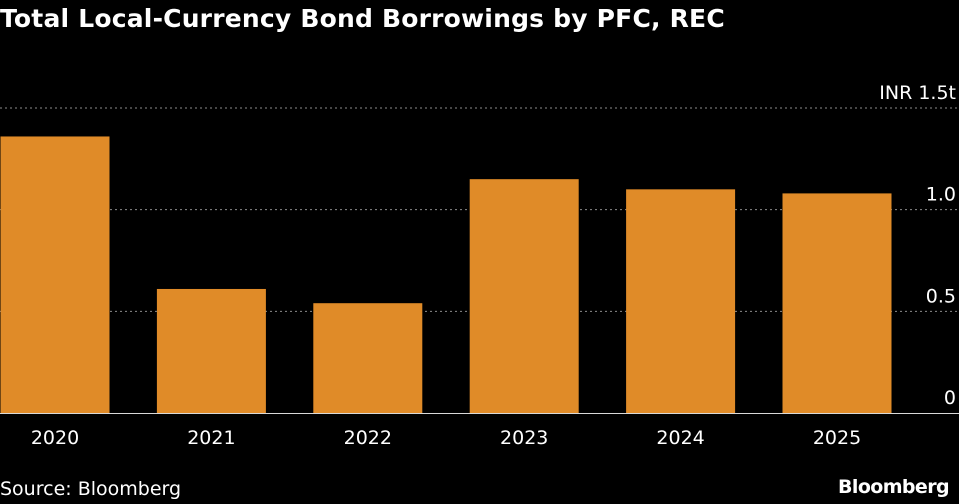 Image resolution: width=959 pixels, height=504 pixels. I want to click on x-tick-label: 2020, so click(55, 438).